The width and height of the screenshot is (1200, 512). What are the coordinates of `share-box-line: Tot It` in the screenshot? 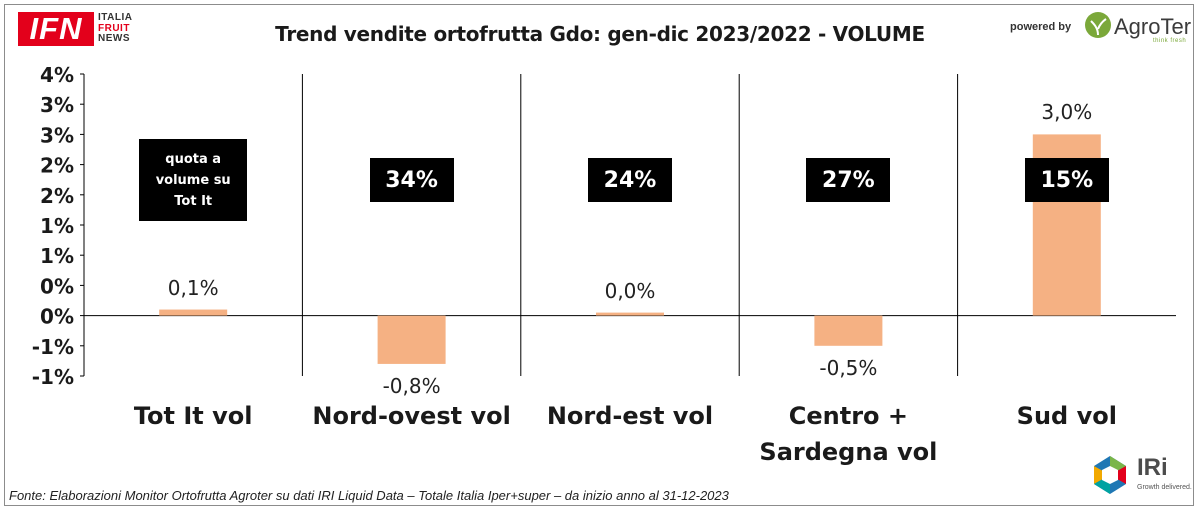 It's located at (193, 201).